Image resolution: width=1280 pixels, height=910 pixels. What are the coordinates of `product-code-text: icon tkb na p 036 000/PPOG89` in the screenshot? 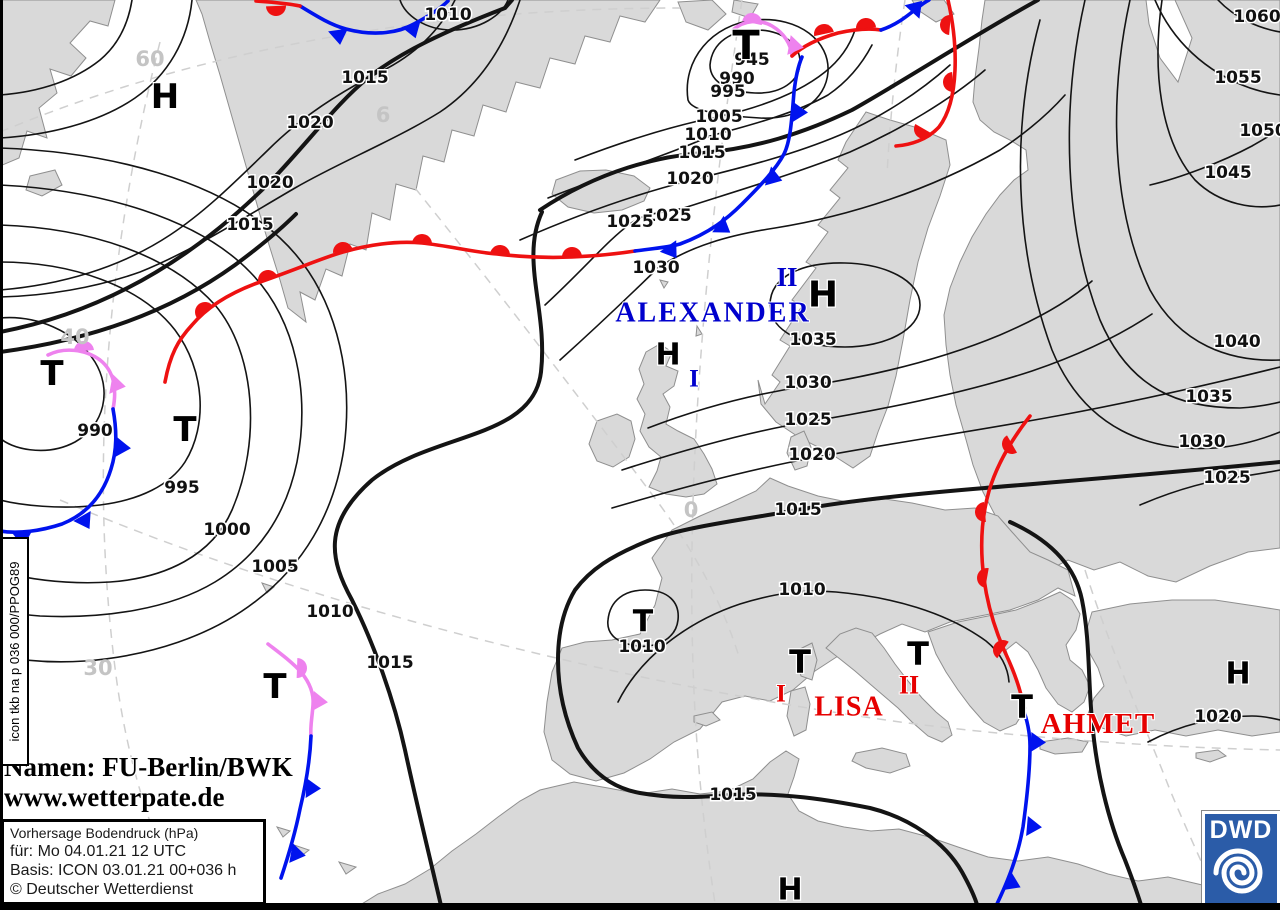 It's located at (14, 651).